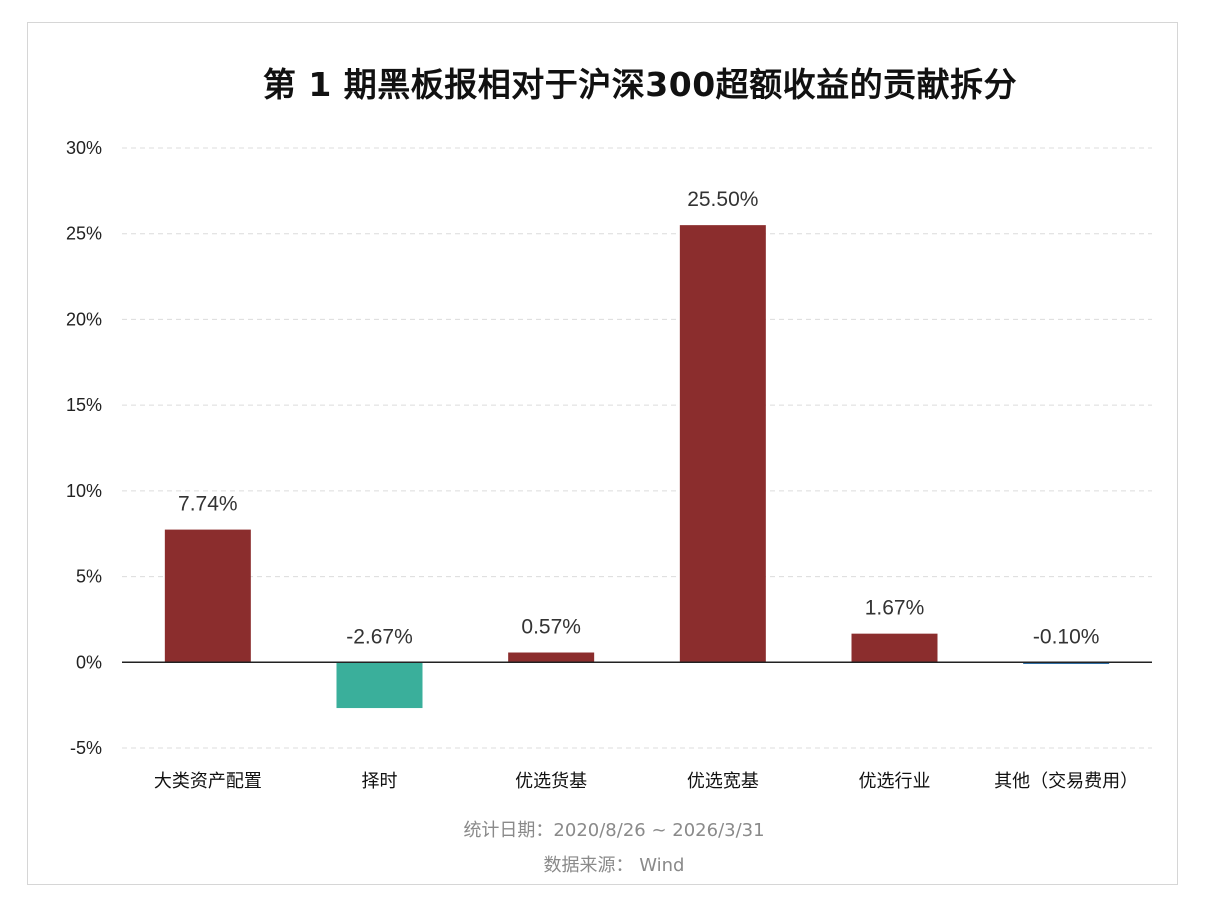 The width and height of the screenshot is (1210, 908). Describe the element at coordinates (84, 234) in the screenshot. I see `y-tick-label: 25%` at that location.